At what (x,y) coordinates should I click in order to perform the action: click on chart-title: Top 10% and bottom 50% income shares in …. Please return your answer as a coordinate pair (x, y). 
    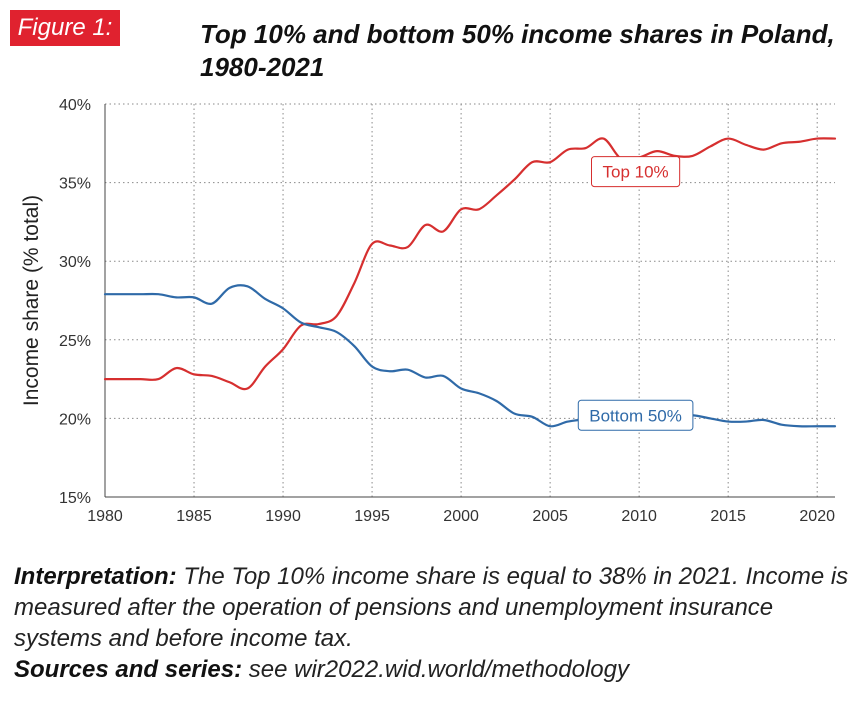
    Looking at the image, I should click on (517, 50).